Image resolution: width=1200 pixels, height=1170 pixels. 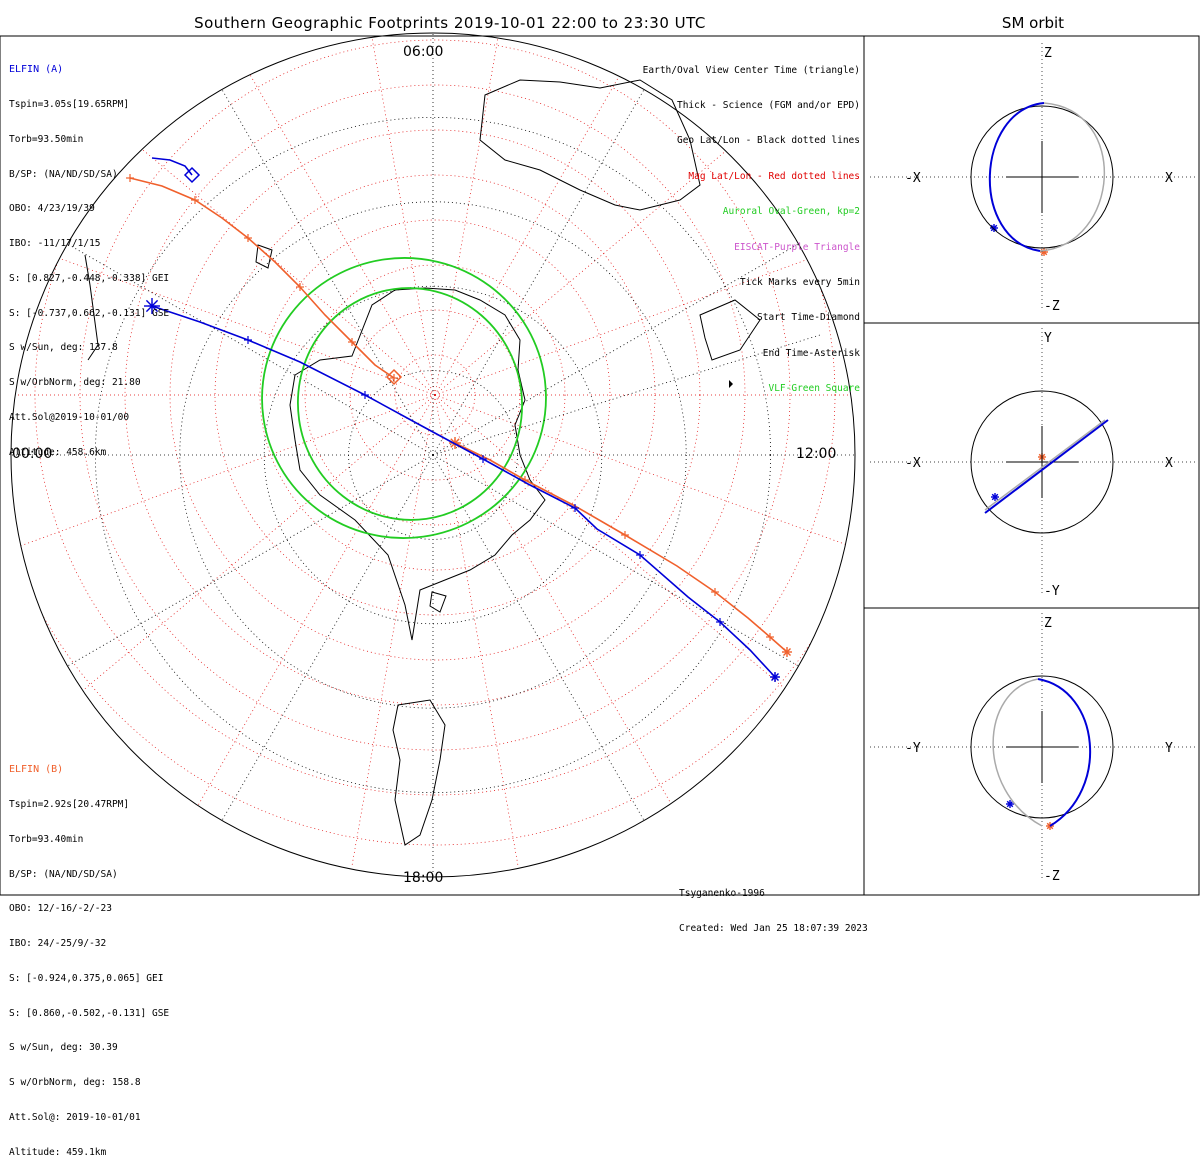 I want to click on orbit-panel: Y -Y Z -Z, so click(x=1032, y=748).